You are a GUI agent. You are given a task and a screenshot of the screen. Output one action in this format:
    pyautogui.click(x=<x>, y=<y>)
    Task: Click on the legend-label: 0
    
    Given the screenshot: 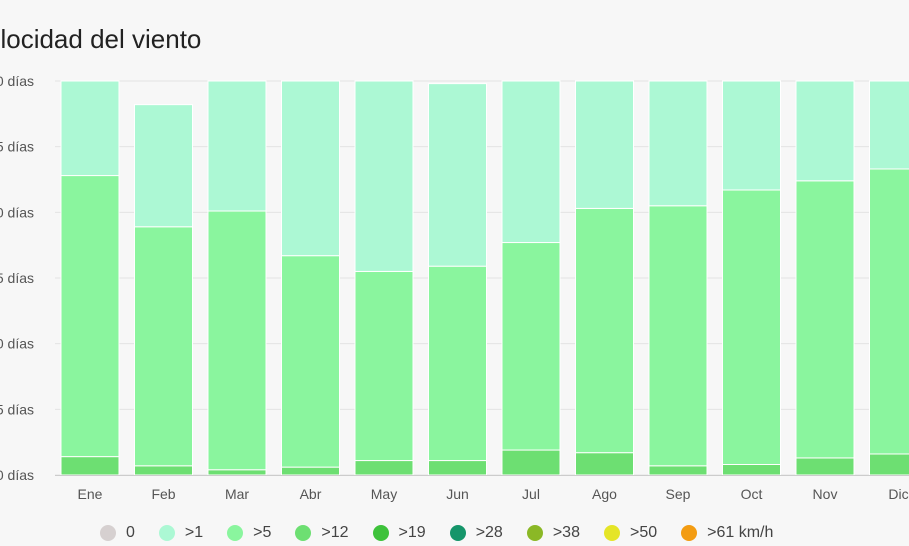 What is the action you would take?
    pyautogui.click(x=130, y=532)
    